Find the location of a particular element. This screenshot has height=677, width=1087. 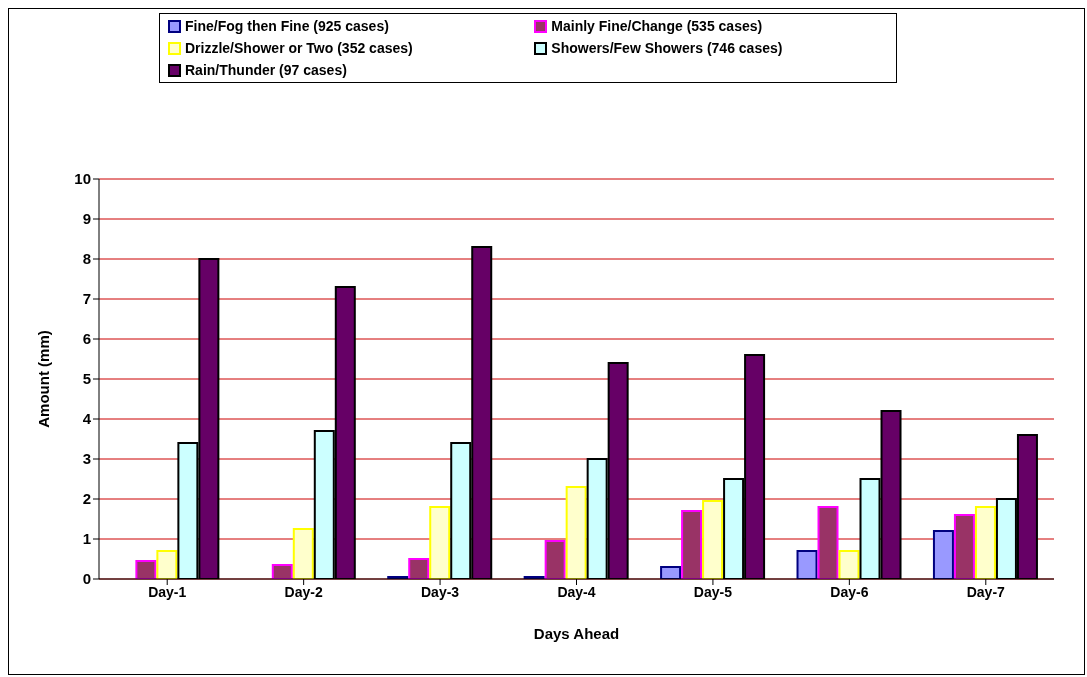

y-tick-label: 4 is located at coordinates (87, 419).